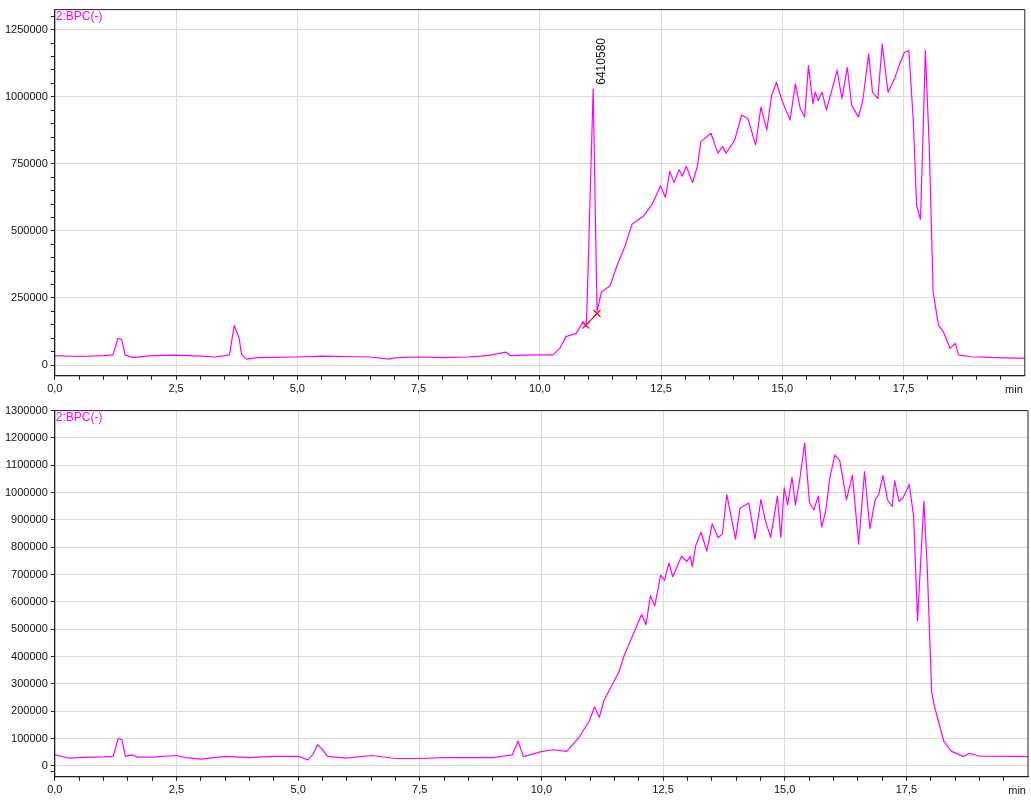 The width and height of the screenshot is (1031, 802). What do you see at coordinates (29, 600) in the screenshot?
I see `y-tick-label: 600000` at bounding box center [29, 600].